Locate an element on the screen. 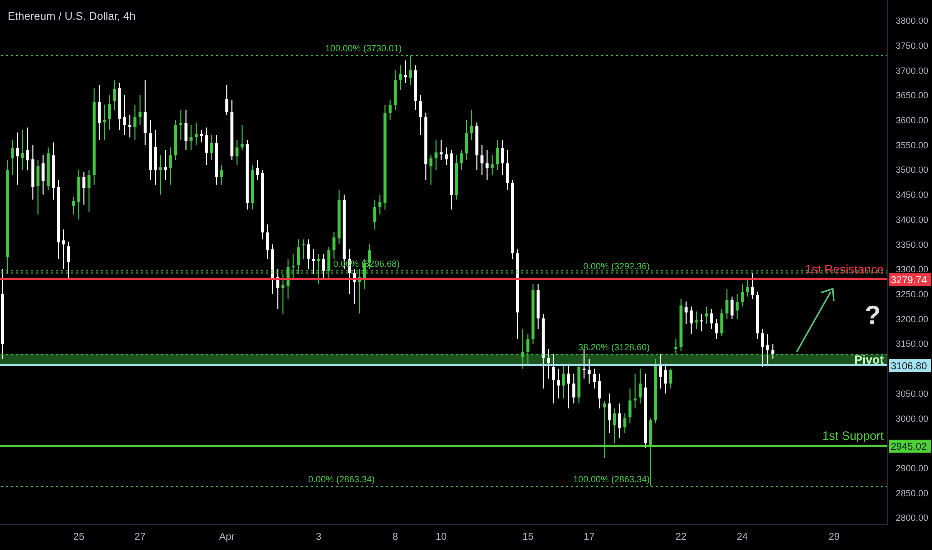  annotation: 3279.74 is located at coordinates (909, 281).